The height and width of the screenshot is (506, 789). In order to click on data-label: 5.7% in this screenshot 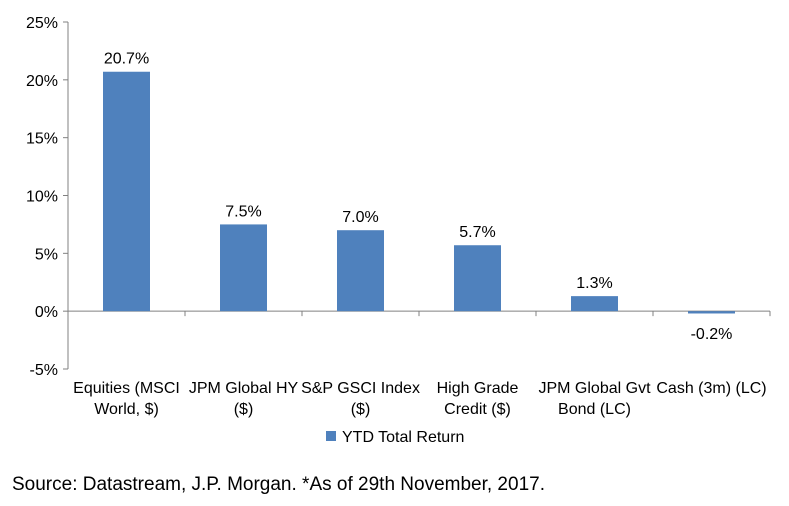, I will do `click(477, 232)`.